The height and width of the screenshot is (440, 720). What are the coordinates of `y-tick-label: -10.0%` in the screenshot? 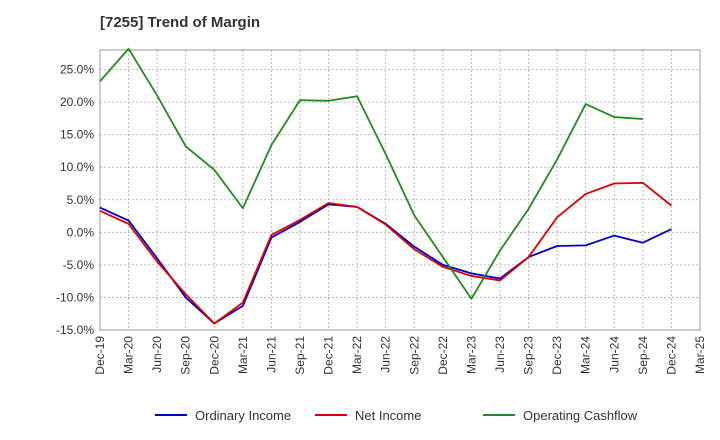 It's located at (75, 297).